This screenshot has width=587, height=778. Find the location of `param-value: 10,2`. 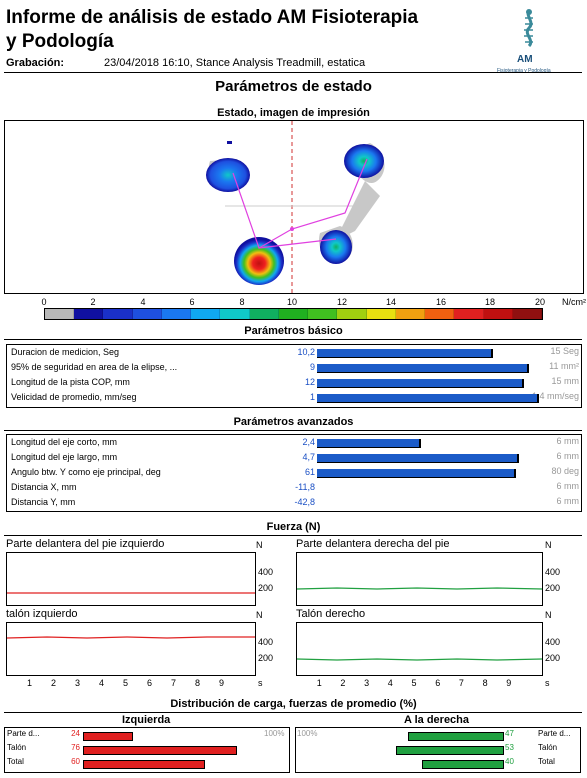

param-value: 10,2 is located at coordinates (306, 352).